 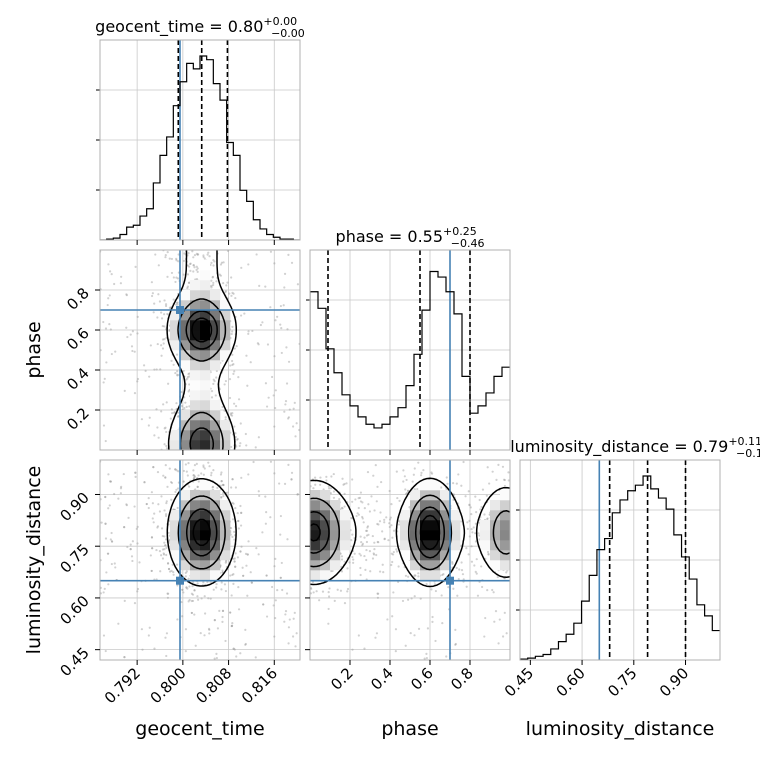 What do you see at coordinates (201, 532) in the screenshot?
I see `contour-line` at bounding box center [201, 532].